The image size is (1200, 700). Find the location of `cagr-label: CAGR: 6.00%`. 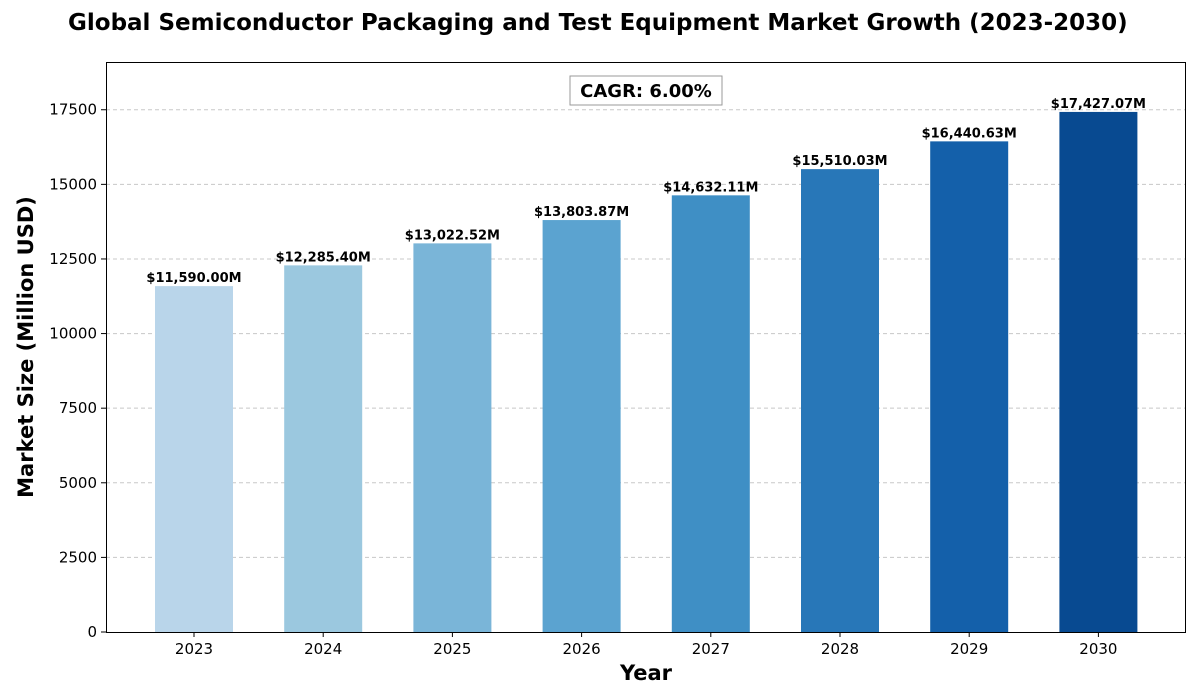

cagr-label: CAGR: 6.00% is located at coordinates (646, 91).